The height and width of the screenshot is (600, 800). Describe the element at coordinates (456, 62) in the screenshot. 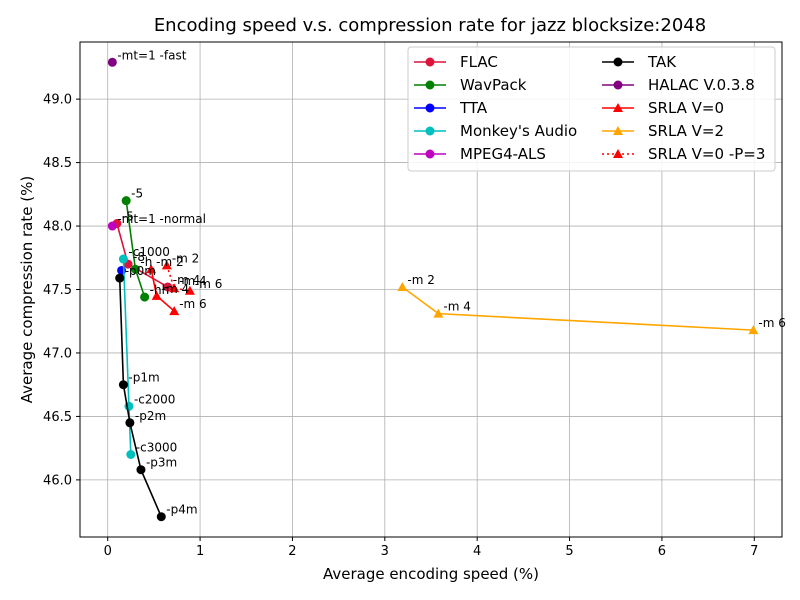

I see `legend-item-flac: FLAC` at that location.